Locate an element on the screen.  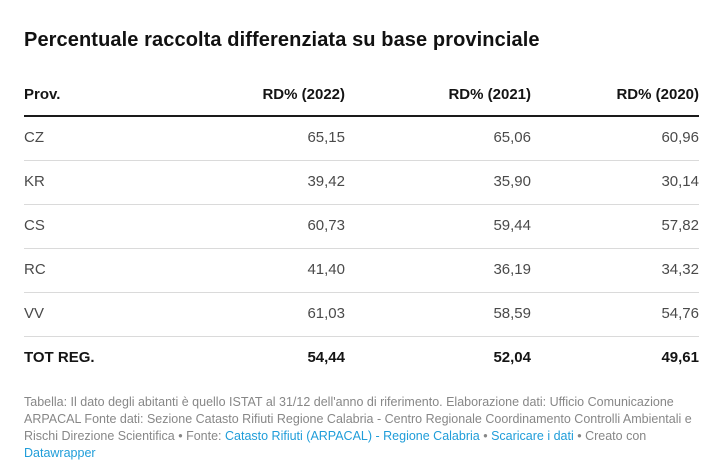
cell-value: 61,03 is located at coordinates (326, 313).